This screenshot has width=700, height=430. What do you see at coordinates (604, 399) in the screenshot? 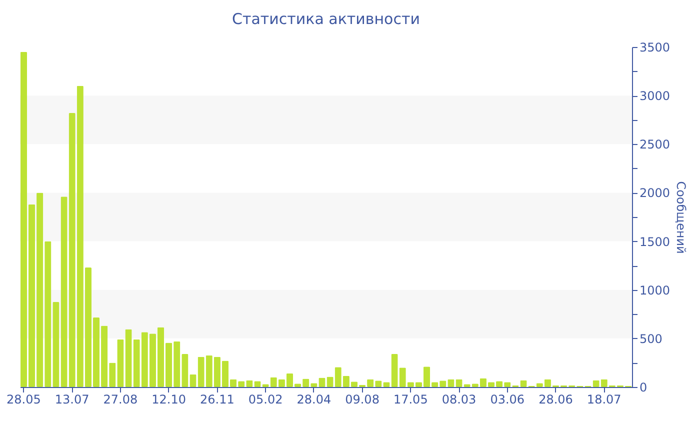
I see `x-tick-label: 18.07` at bounding box center [604, 399].